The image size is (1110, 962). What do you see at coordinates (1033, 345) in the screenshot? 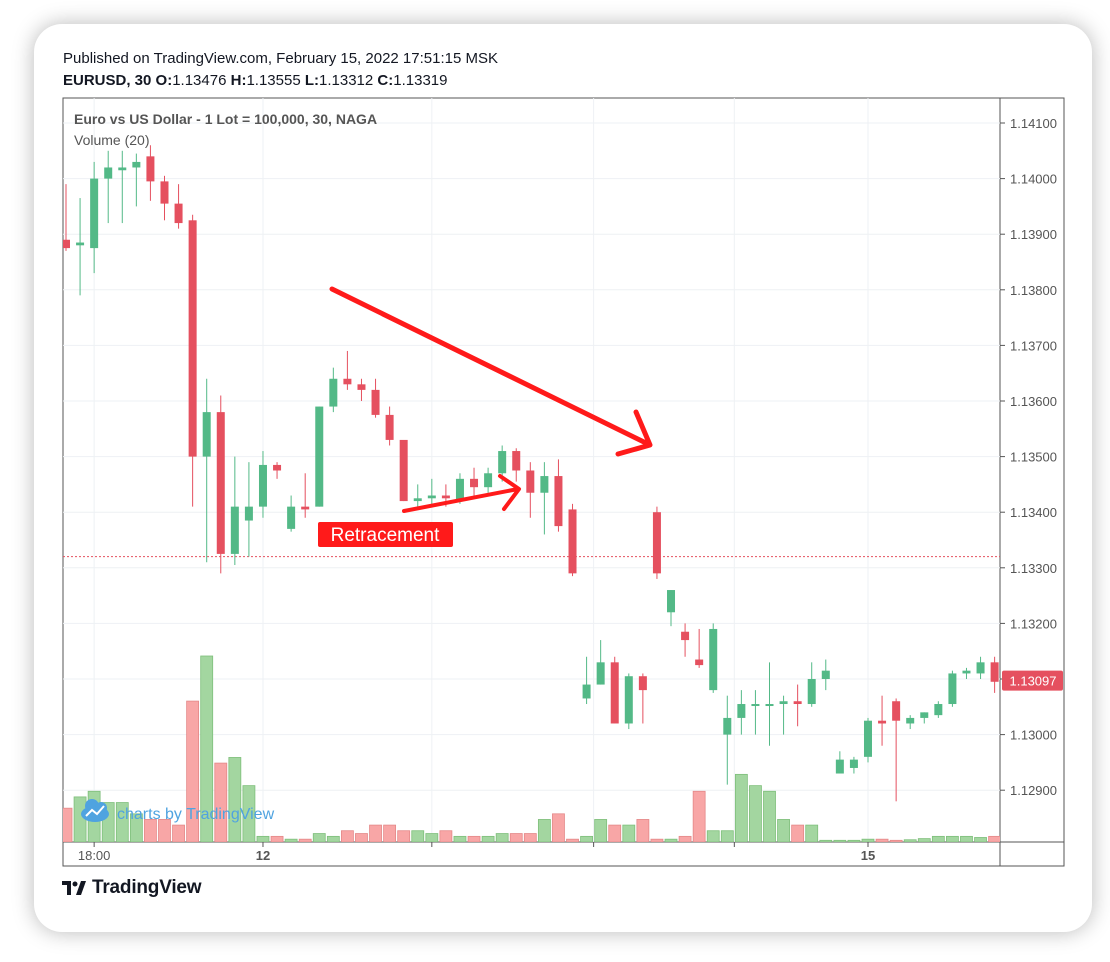
I see `y-tick-label: 1.13700` at bounding box center [1033, 345].